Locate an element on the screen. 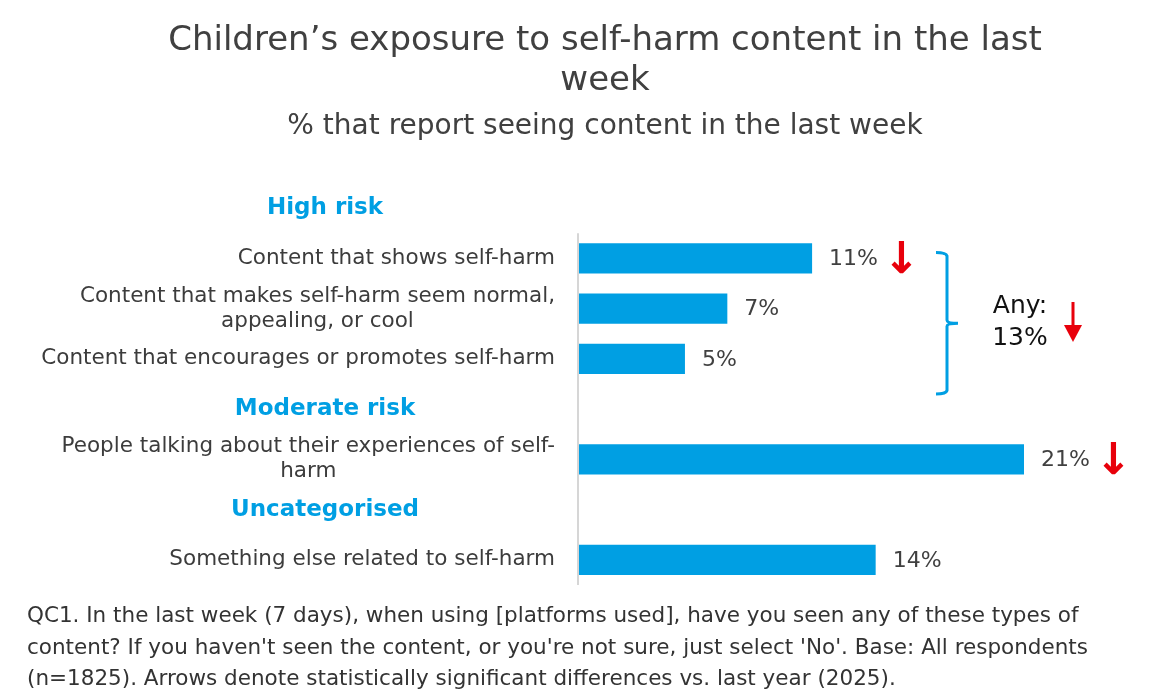 The height and width of the screenshot is (690, 1151). text: QC1. In the last week (7 days), when using [platforms used], have you seen any of these types of content? If you haven't seen the content, or you're not sure, just select 'No'. Base: All respondents (n=1825). Arrows denote statistically significant differences vs. last year (2025). is located at coordinates (558, 645).